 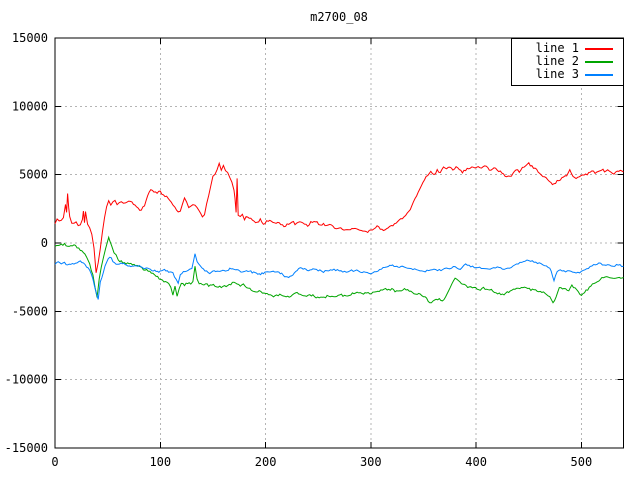 I want to click on x-tick-label: 500, so click(x=582, y=462).